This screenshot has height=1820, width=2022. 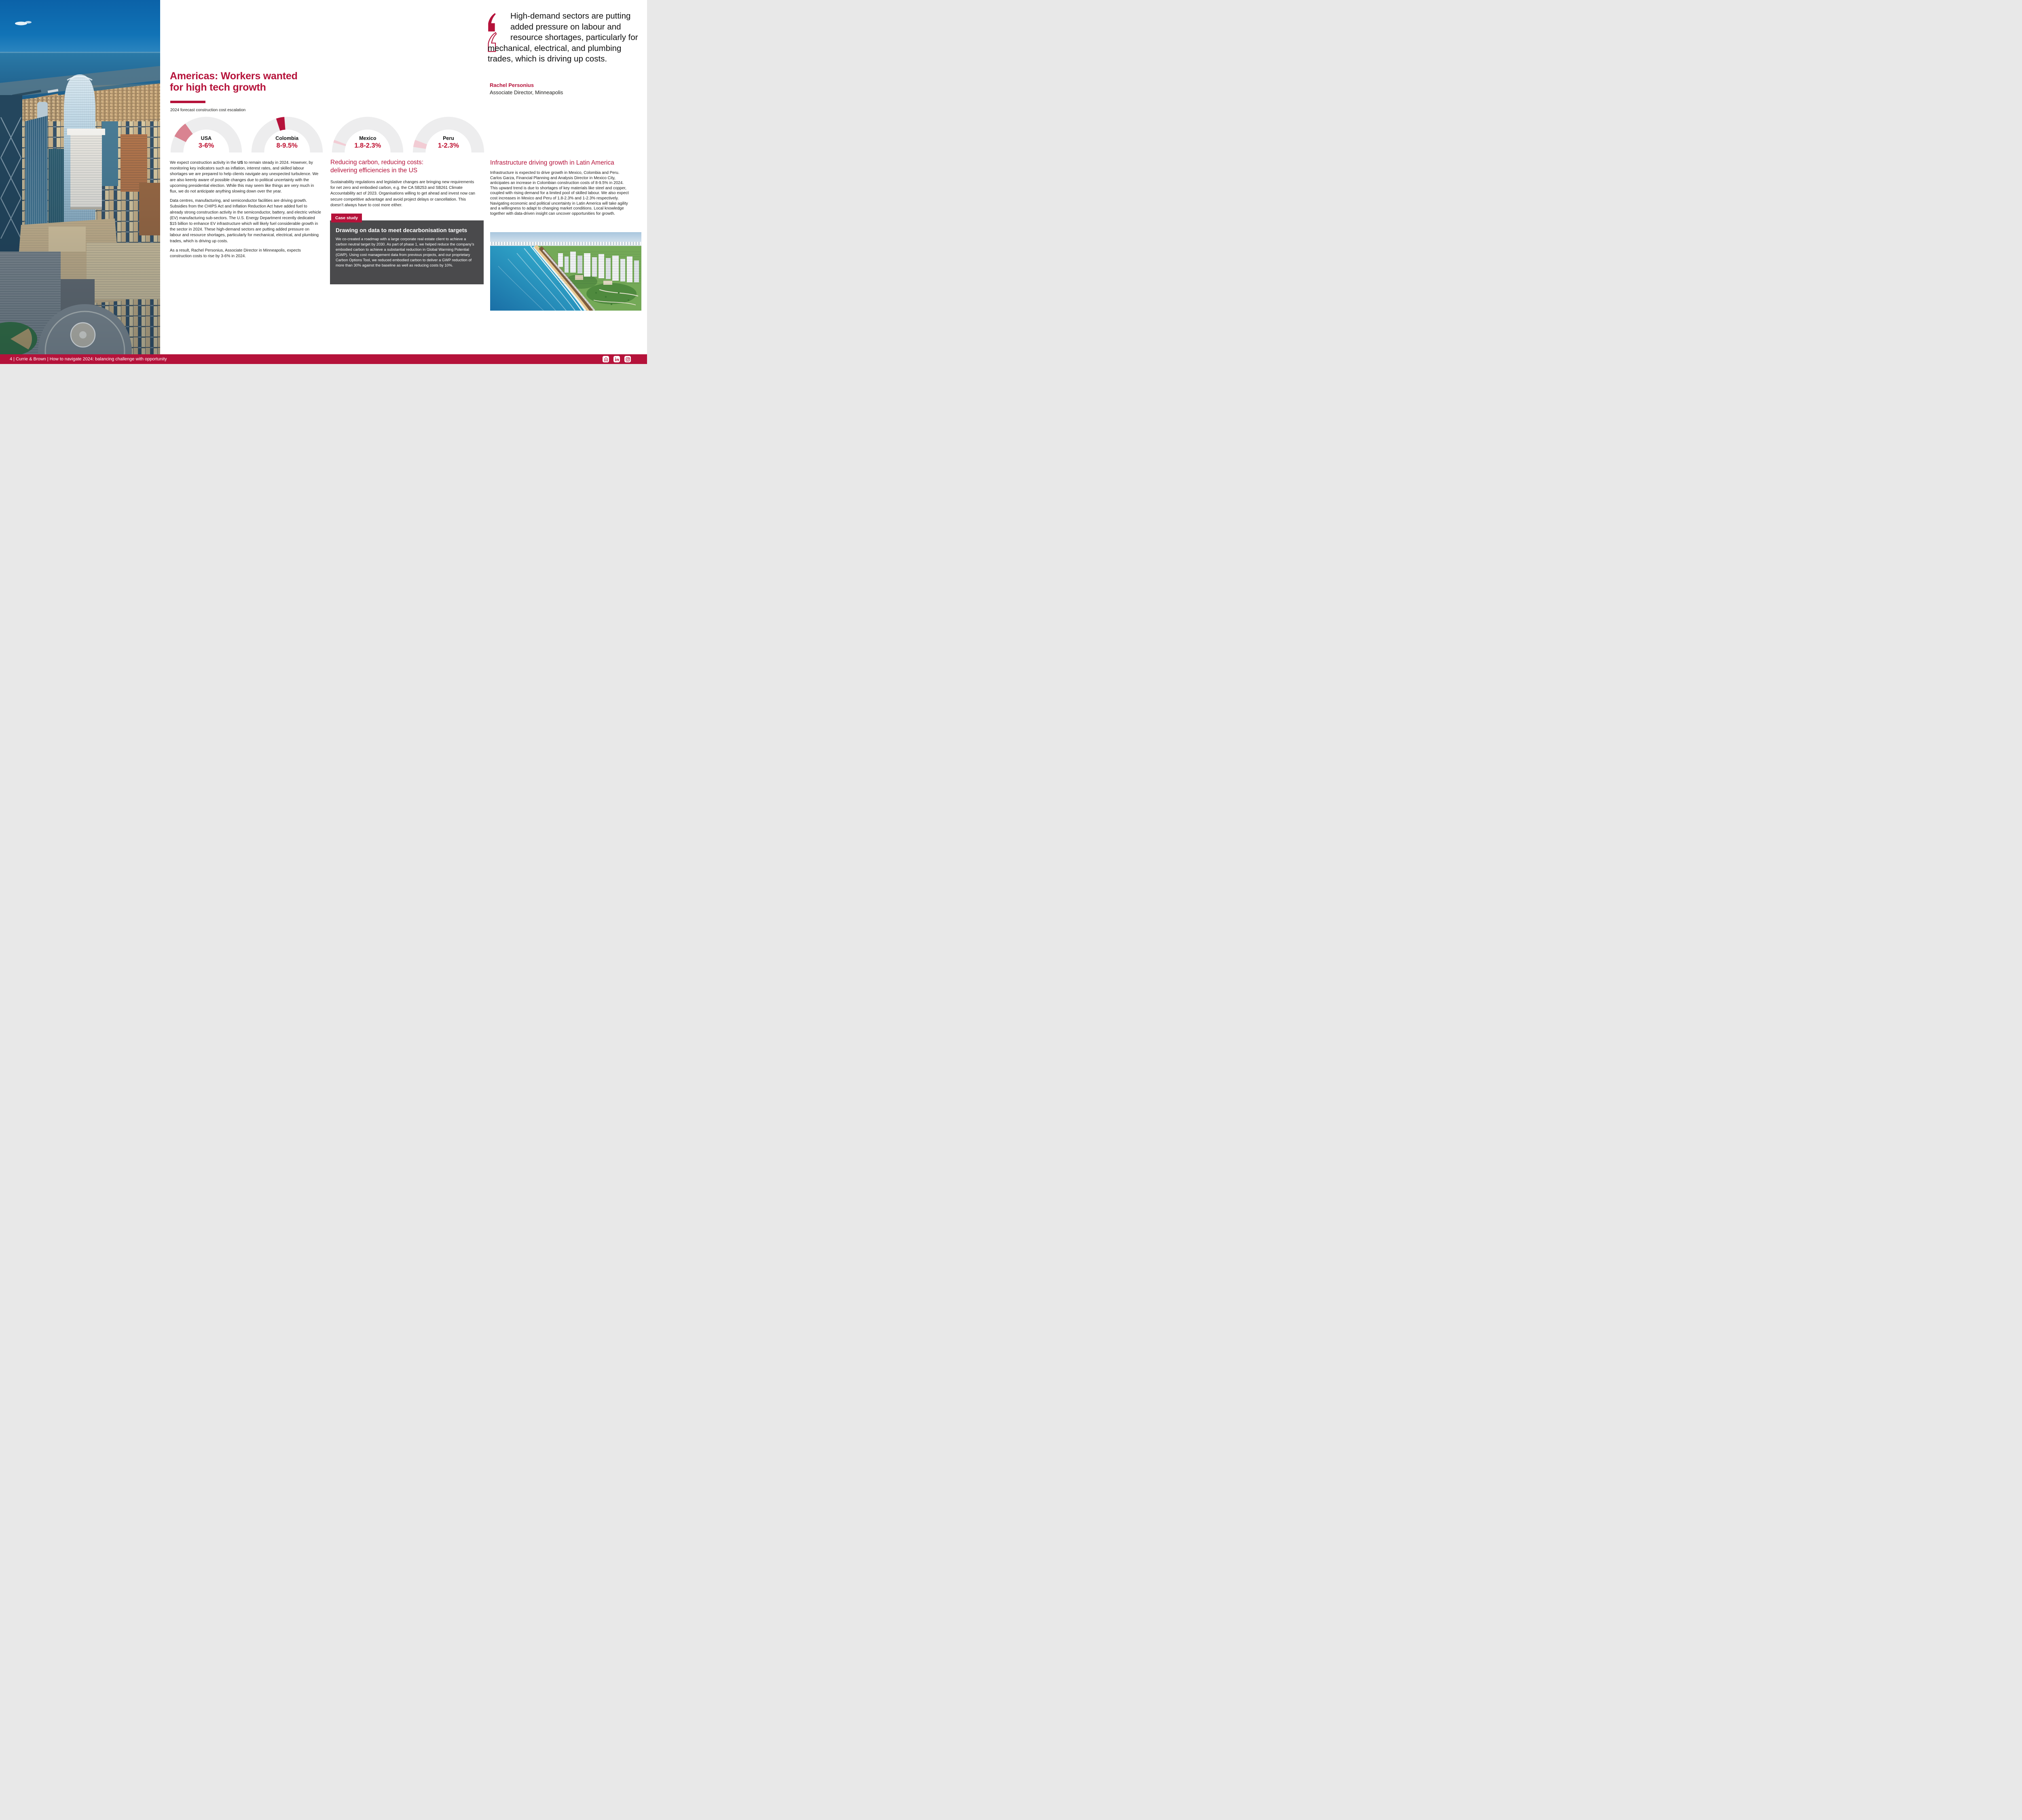 I want to click on footer-social-icons, so click(x=617, y=359).